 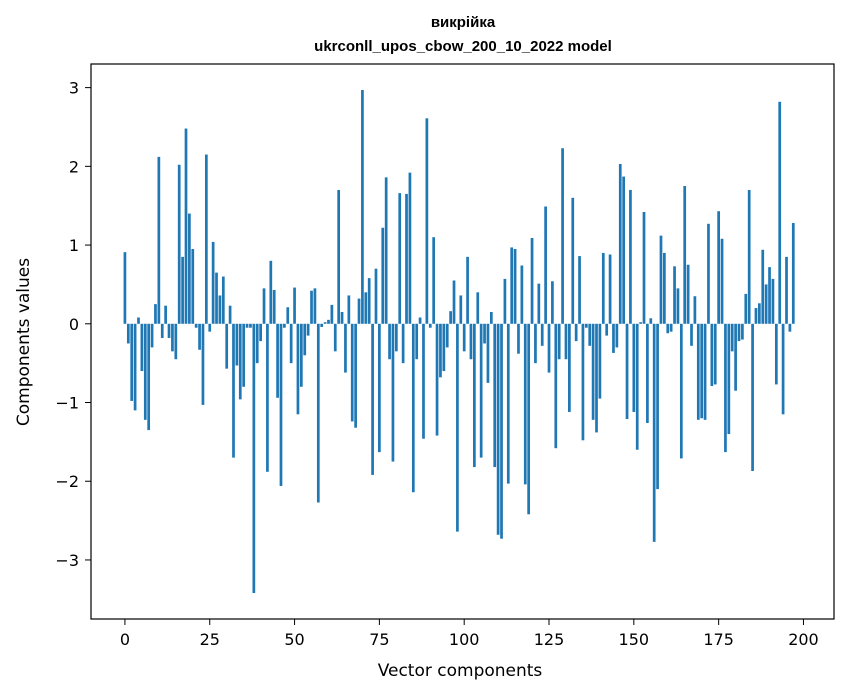 What do you see at coordinates (125, 639) in the screenshot?
I see `x-tick-label: 0` at bounding box center [125, 639].